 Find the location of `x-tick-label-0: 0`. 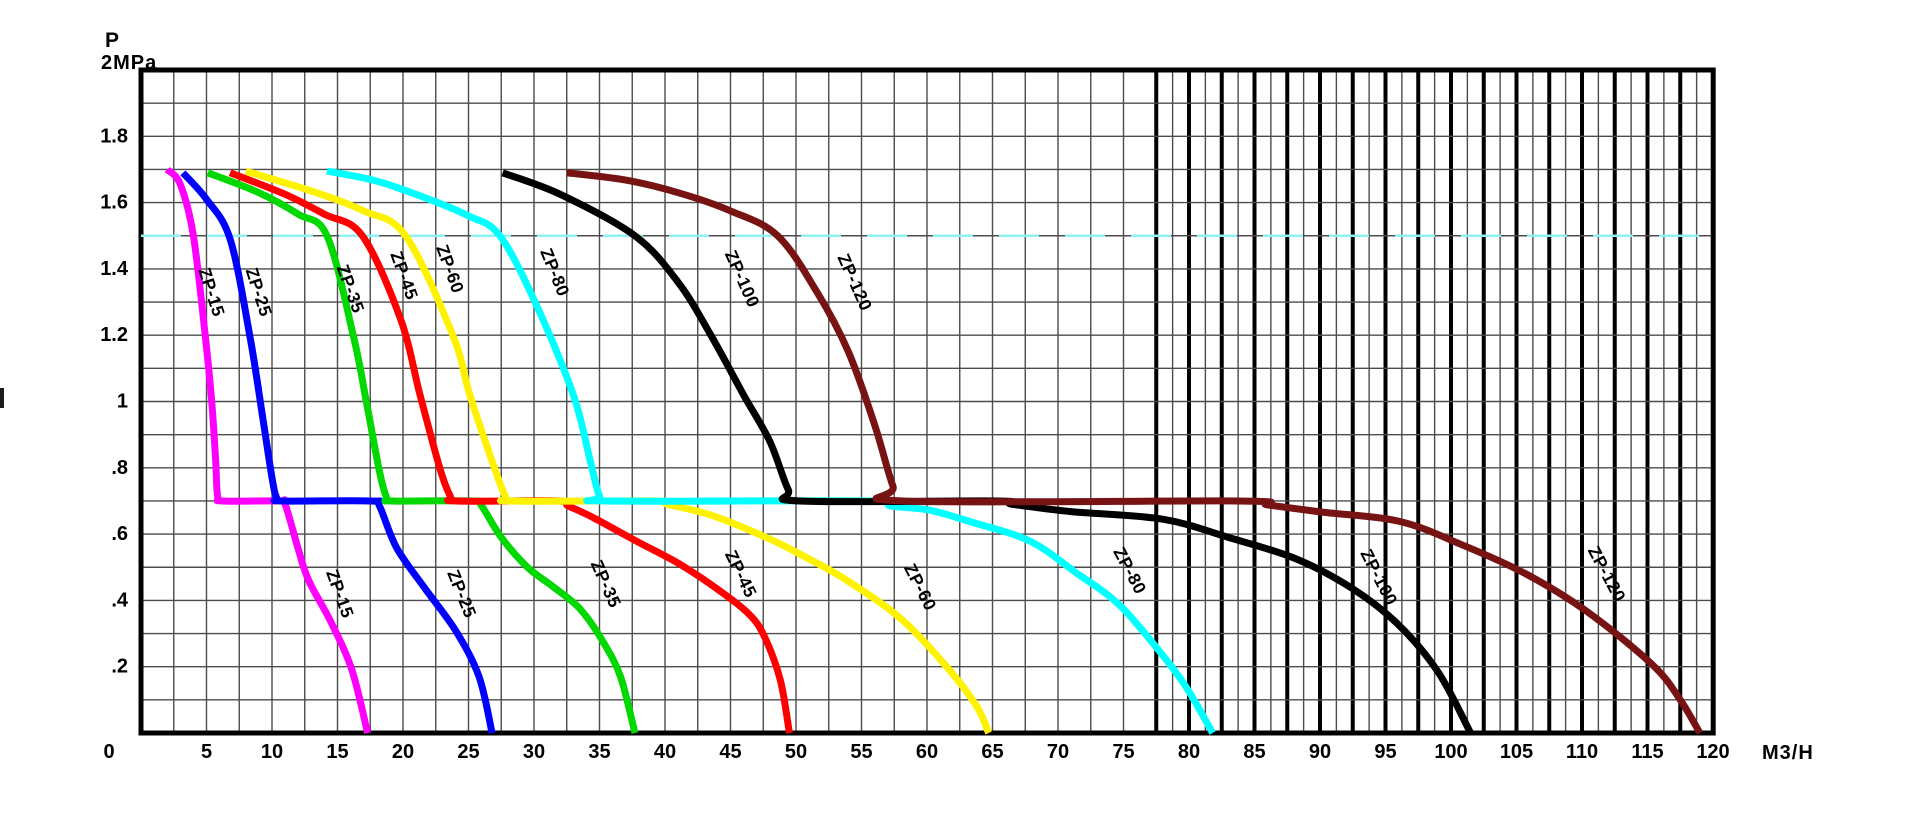

x-tick-label-0: 0 is located at coordinates (108, 752).